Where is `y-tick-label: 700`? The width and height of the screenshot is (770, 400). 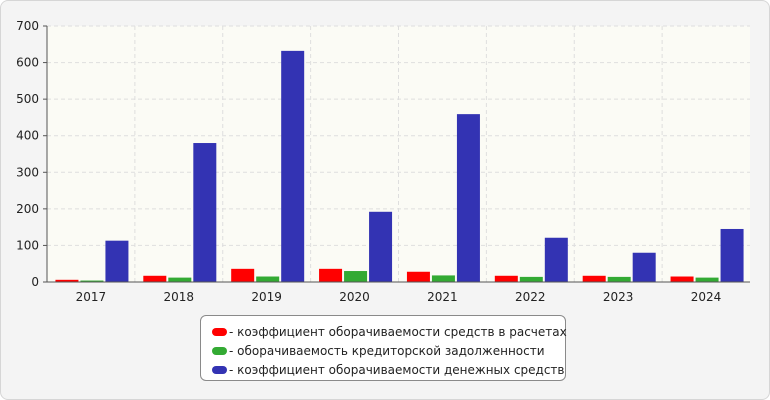
y-tick-label: 700 is located at coordinates (27, 26).